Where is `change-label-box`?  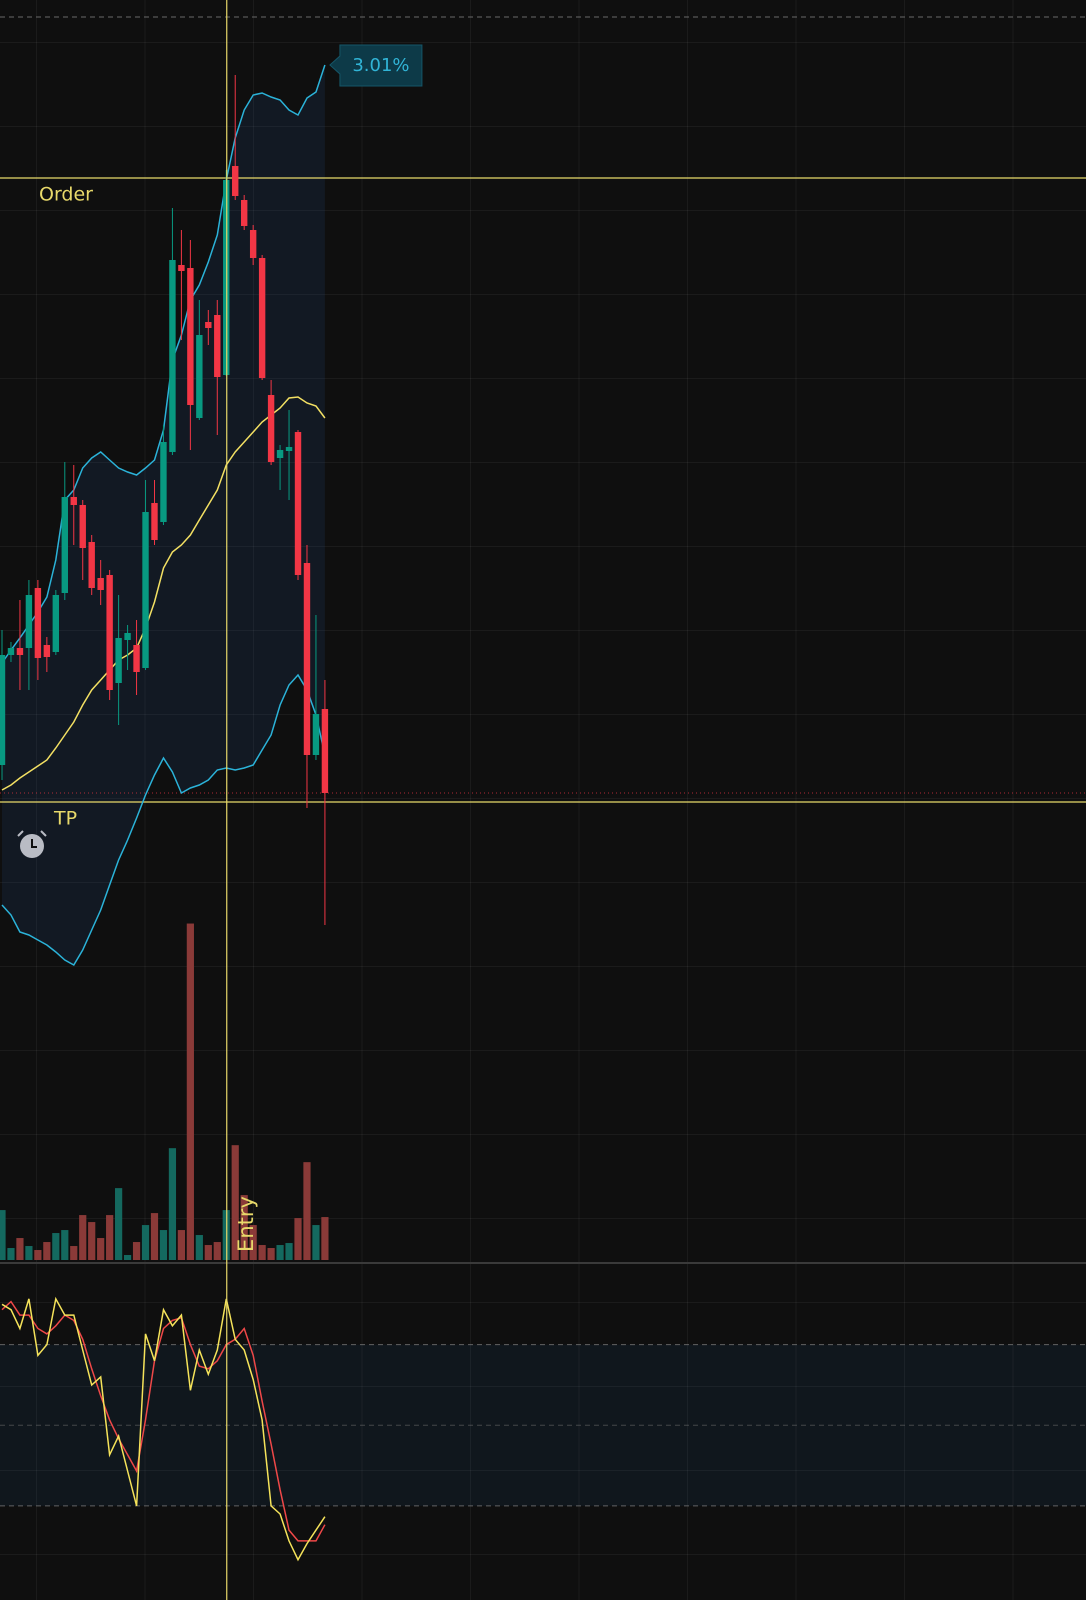
change-label-box is located at coordinates (376, 65).